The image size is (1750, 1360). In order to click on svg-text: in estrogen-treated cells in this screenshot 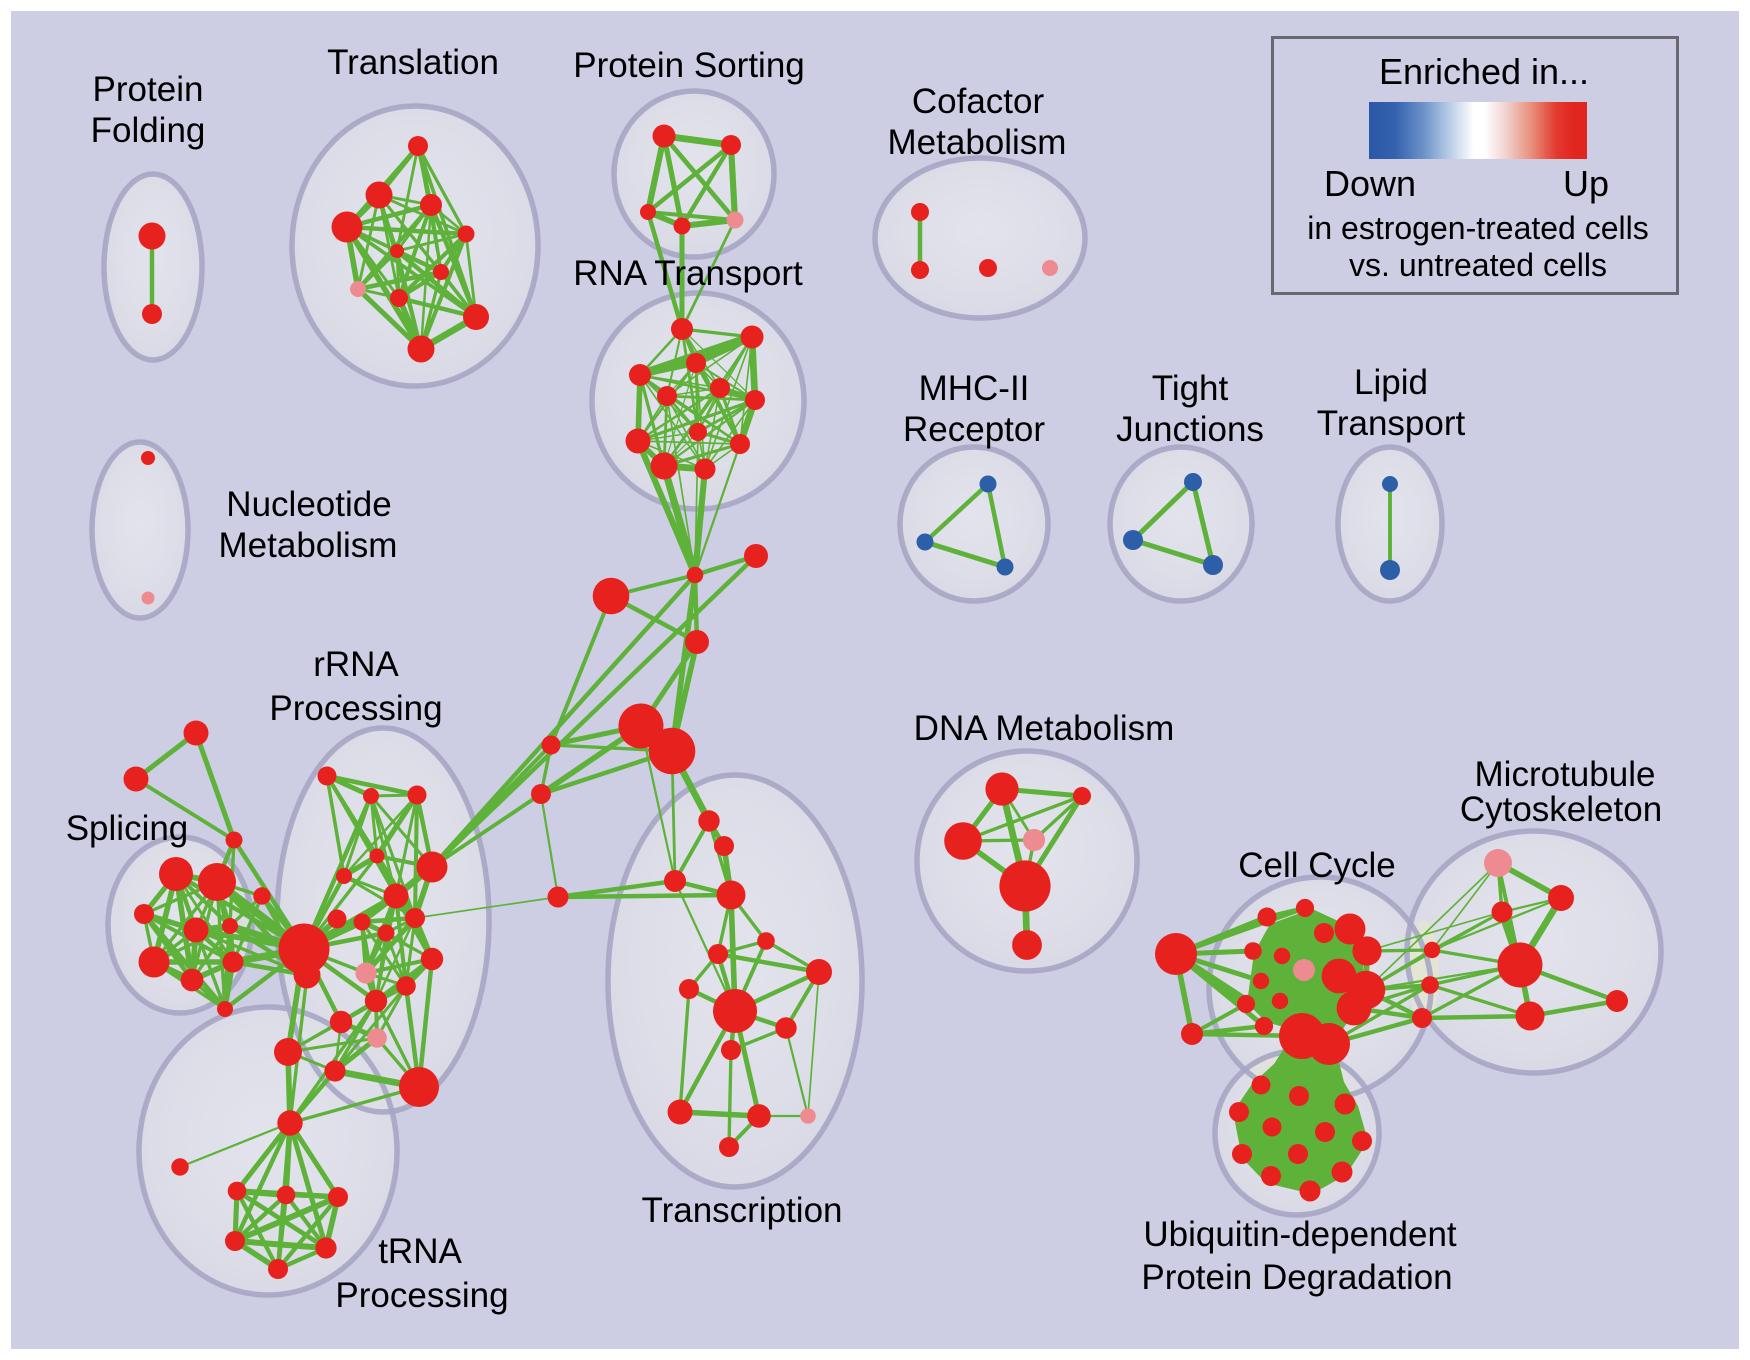, I will do `click(1478, 228)`.